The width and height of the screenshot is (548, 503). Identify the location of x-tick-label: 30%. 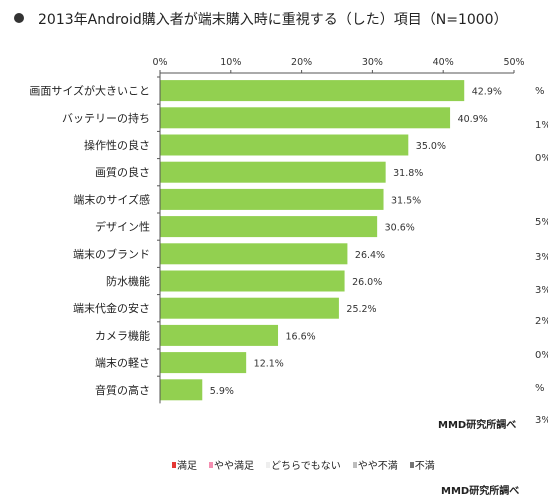
(372, 62).